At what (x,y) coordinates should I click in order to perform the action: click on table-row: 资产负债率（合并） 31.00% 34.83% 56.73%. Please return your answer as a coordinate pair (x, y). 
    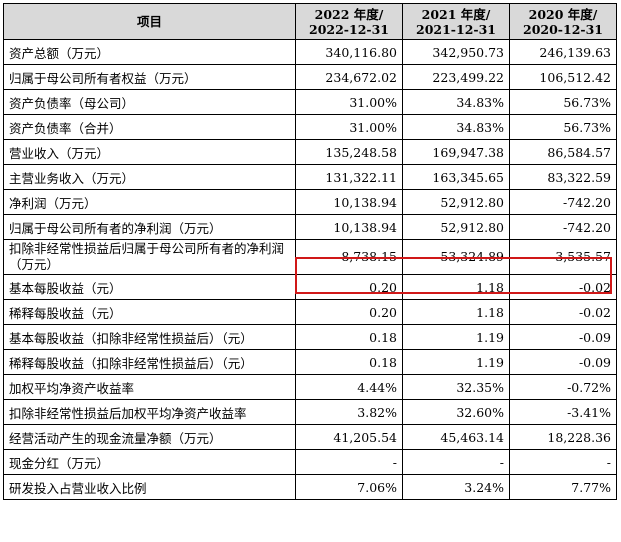
    Looking at the image, I should click on (310, 127).